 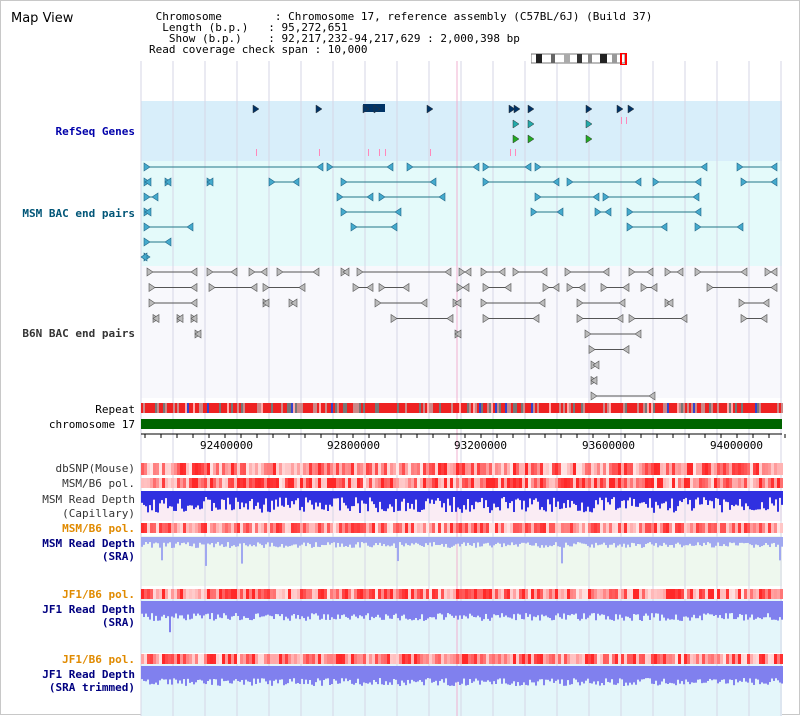 What do you see at coordinates (98, 659) in the screenshot?
I see `track-label-jf1-b6-pol-2: JF1/B6 pol.` at bounding box center [98, 659].